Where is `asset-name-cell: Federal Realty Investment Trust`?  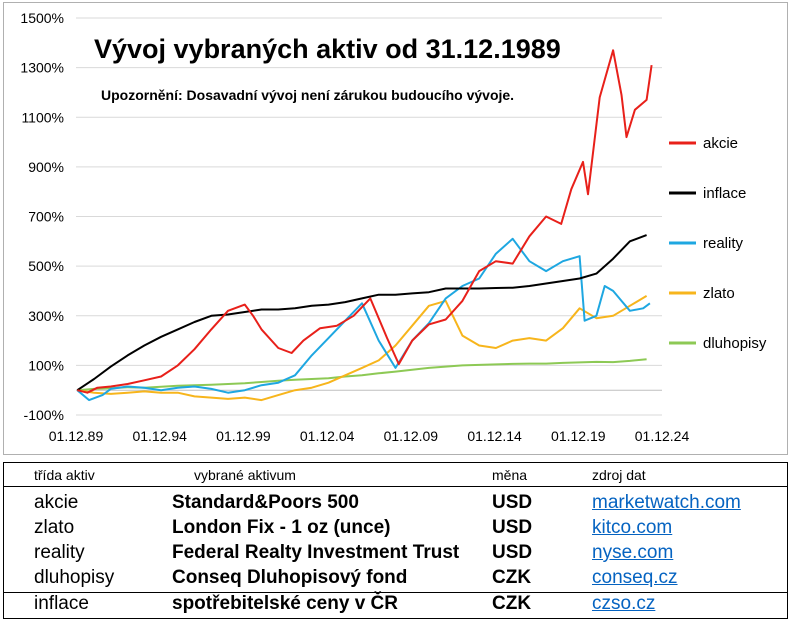
asset-name-cell: Federal Realty Investment Trust is located at coordinates (316, 552).